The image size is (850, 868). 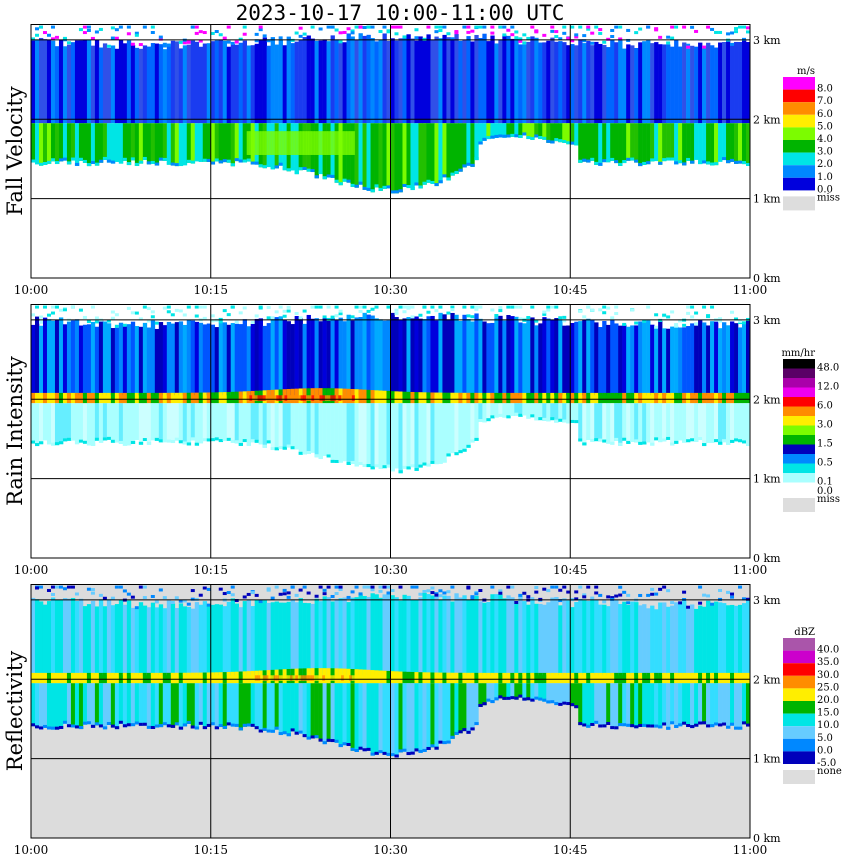 What do you see at coordinates (825, 139) in the screenshot?
I see `legend-label: 4.0` at bounding box center [825, 139].